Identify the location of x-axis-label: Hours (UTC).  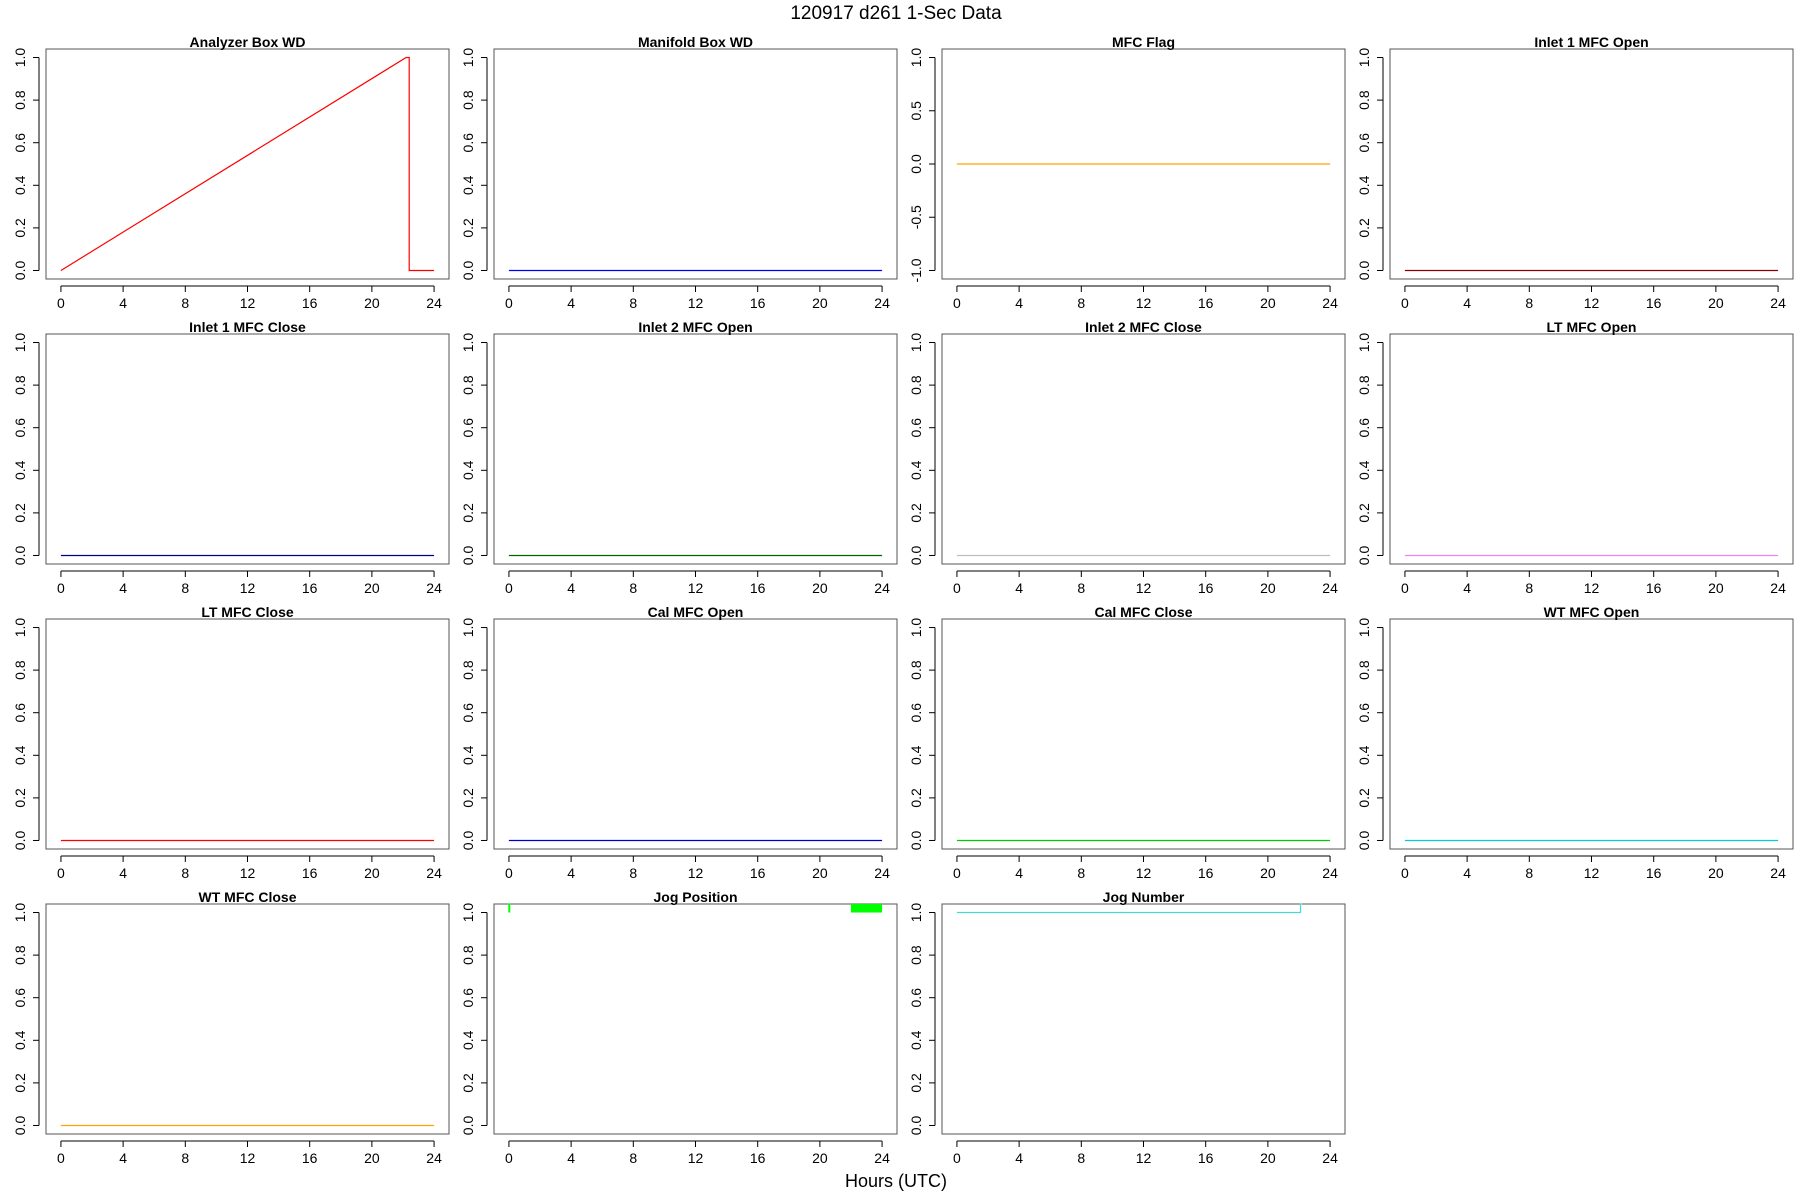
(896, 1181).